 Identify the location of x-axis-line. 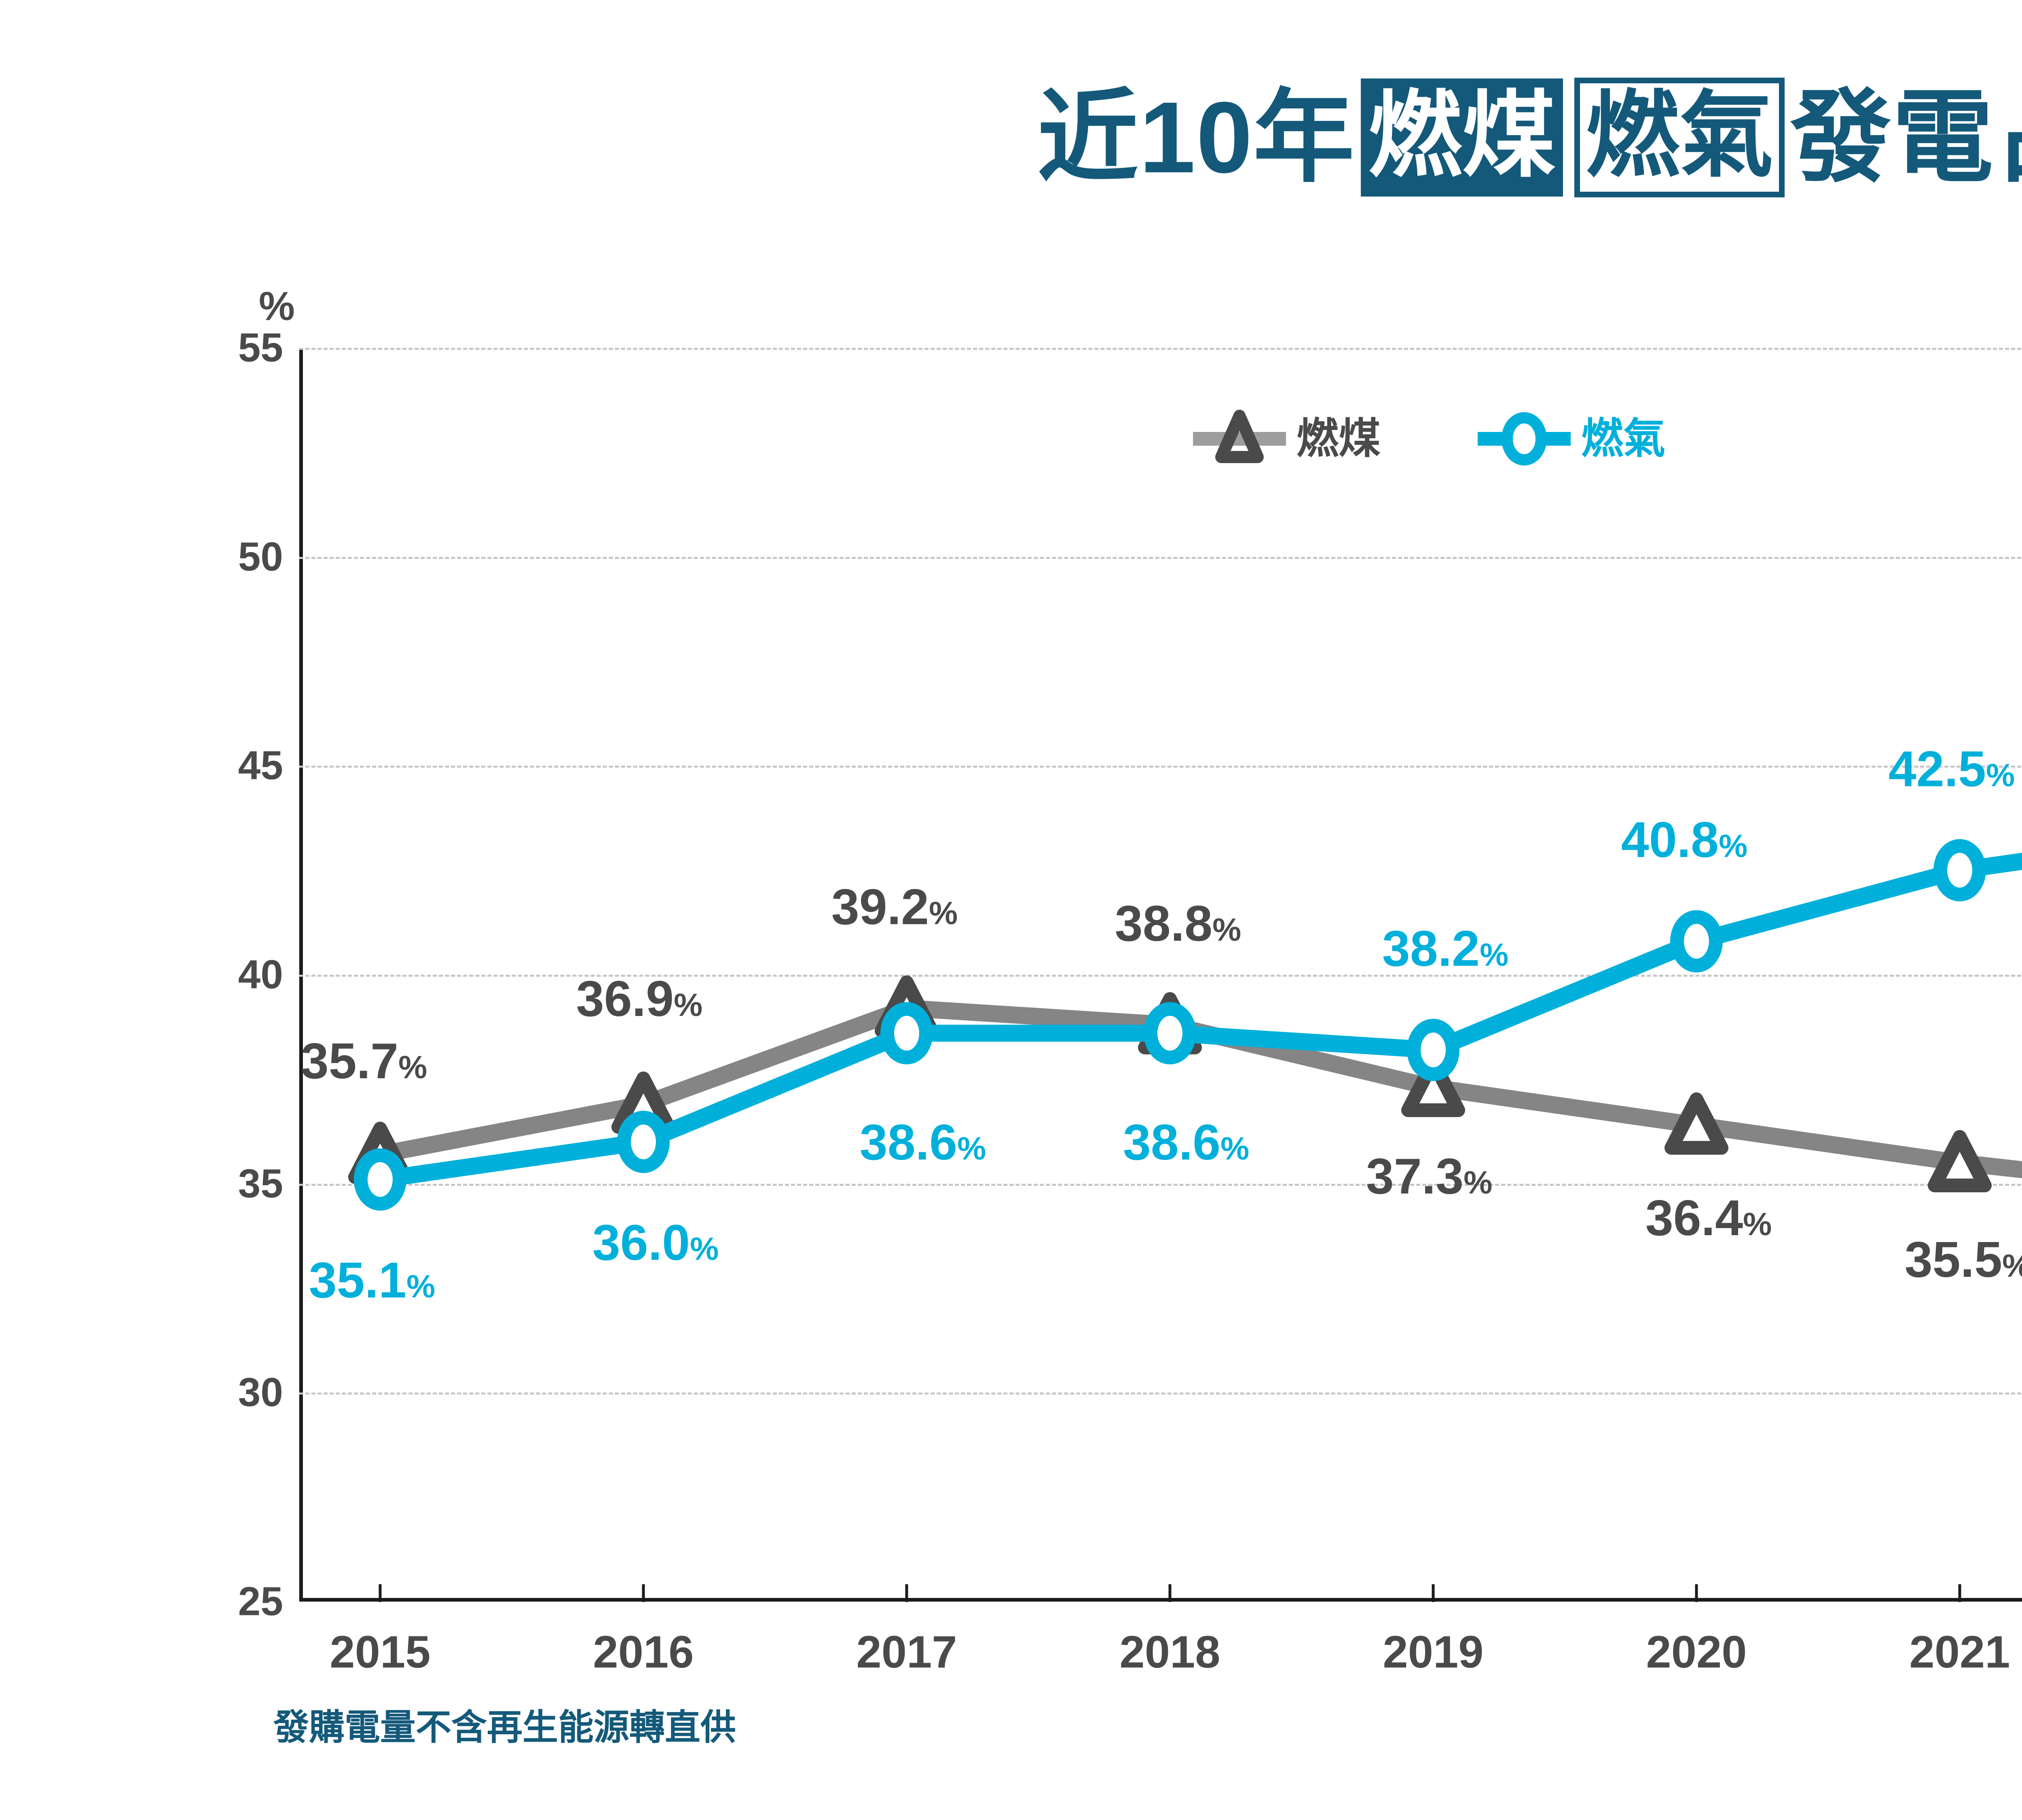
(1160, 1600).